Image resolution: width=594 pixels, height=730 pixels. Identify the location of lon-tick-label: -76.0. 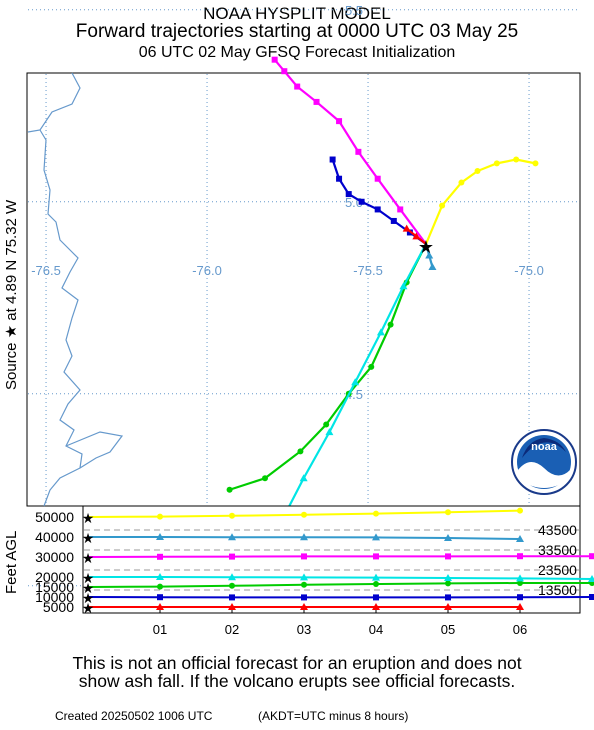
(207, 270).